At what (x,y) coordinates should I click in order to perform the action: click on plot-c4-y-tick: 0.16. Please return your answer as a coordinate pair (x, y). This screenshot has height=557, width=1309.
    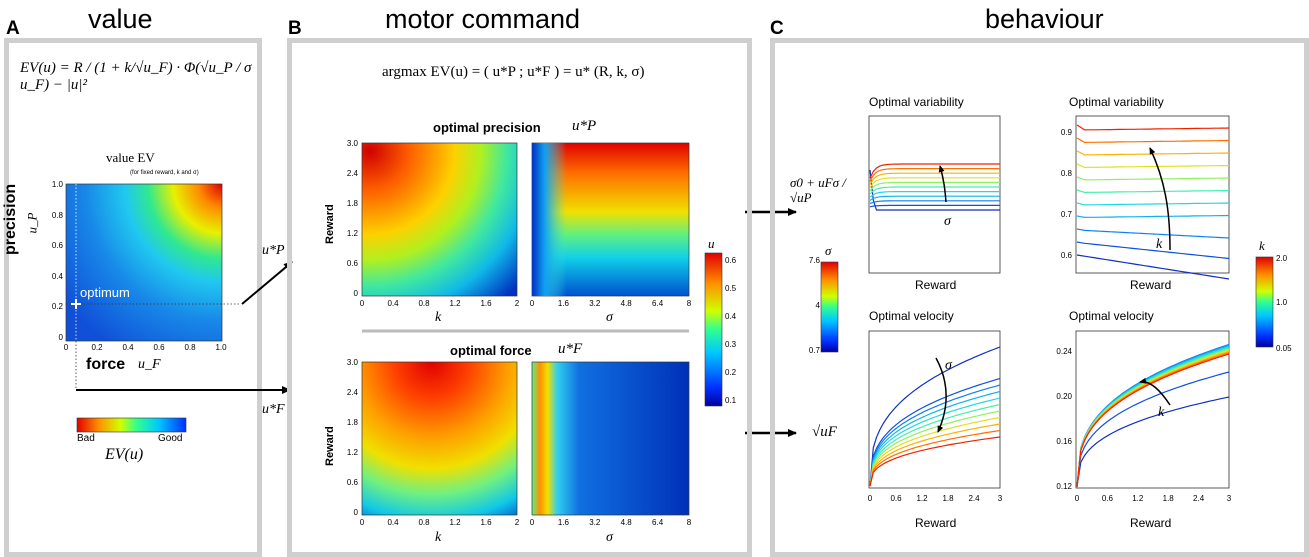
    Looking at the image, I should click on (1064, 441).